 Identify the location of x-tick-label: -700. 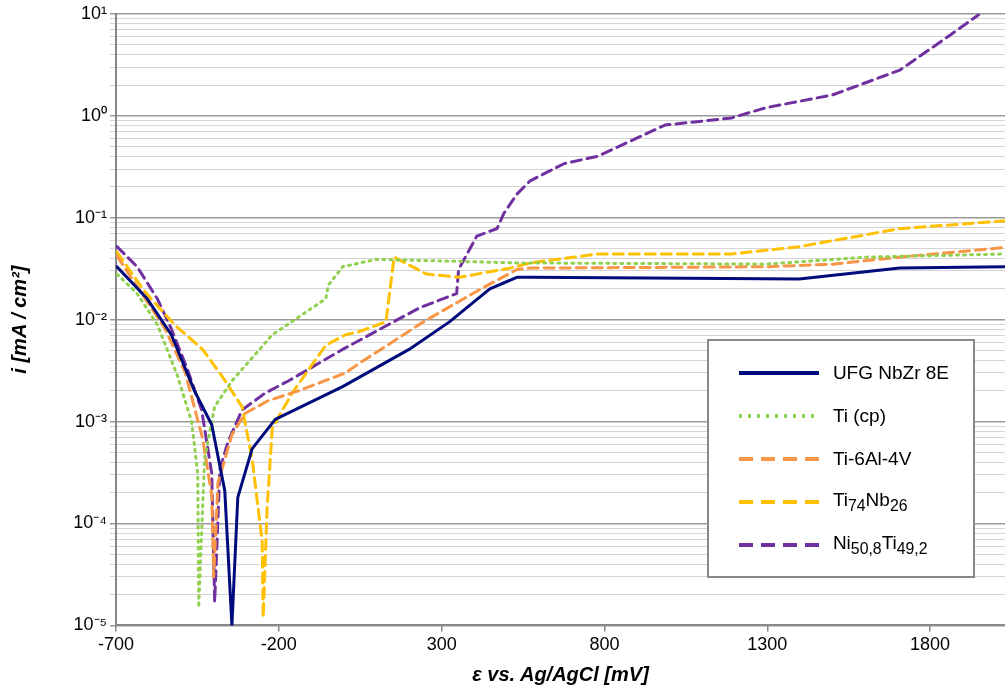
(116, 644).